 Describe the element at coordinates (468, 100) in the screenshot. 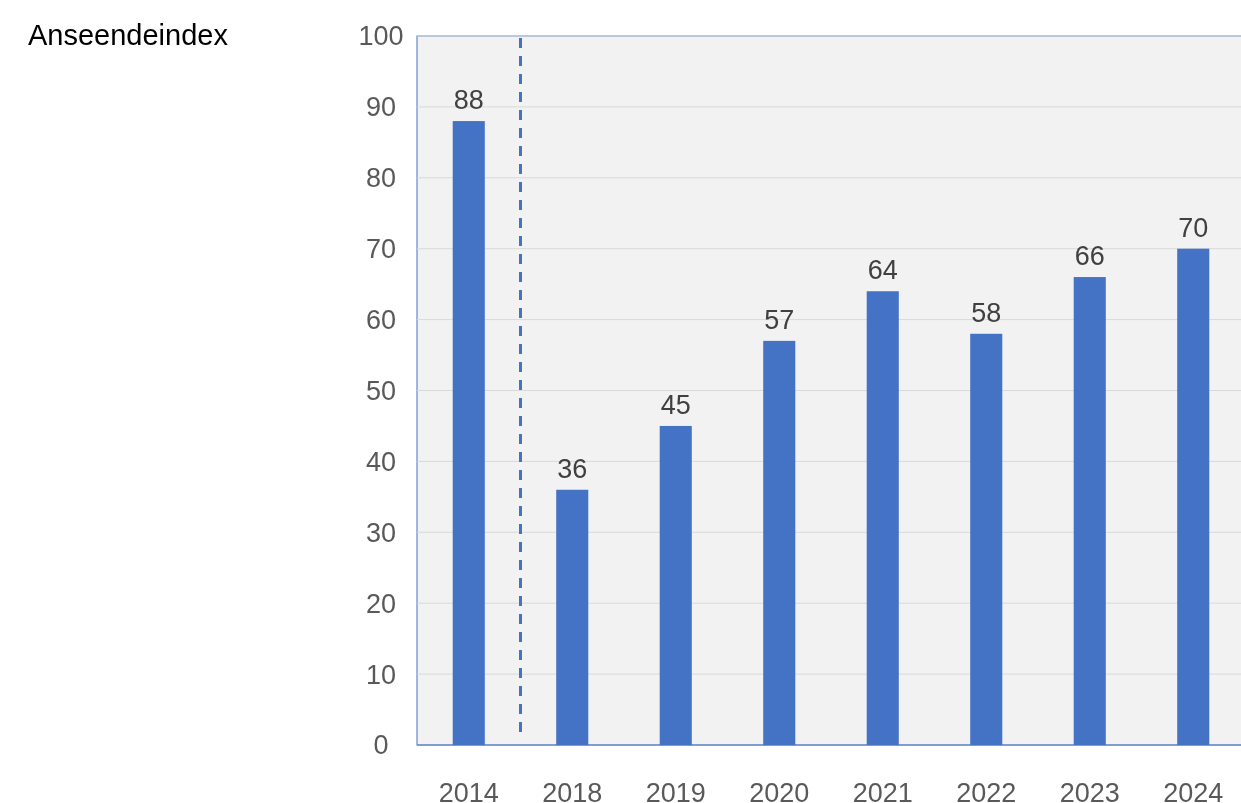

I see `data-label: 88` at that location.